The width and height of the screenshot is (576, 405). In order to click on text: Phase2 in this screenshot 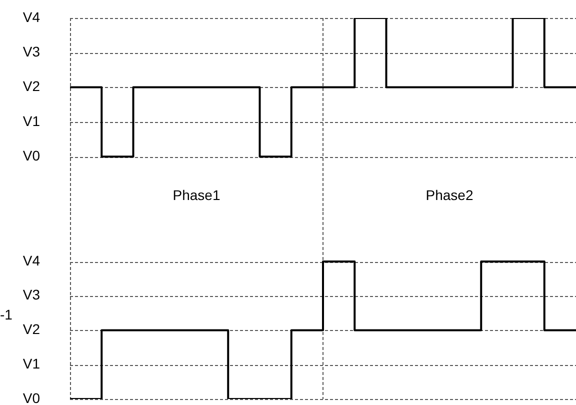, I will do `click(450, 194)`.